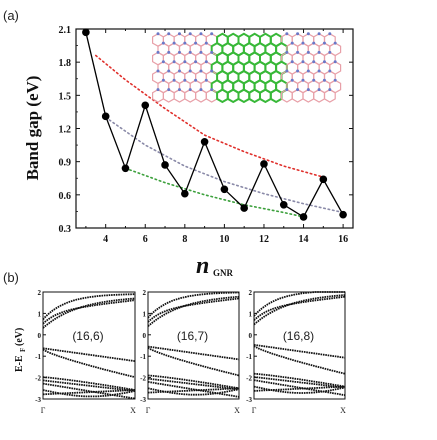 This screenshot has width=437, height=440. I want to click on band-panel-label: (16,8), so click(298, 336).